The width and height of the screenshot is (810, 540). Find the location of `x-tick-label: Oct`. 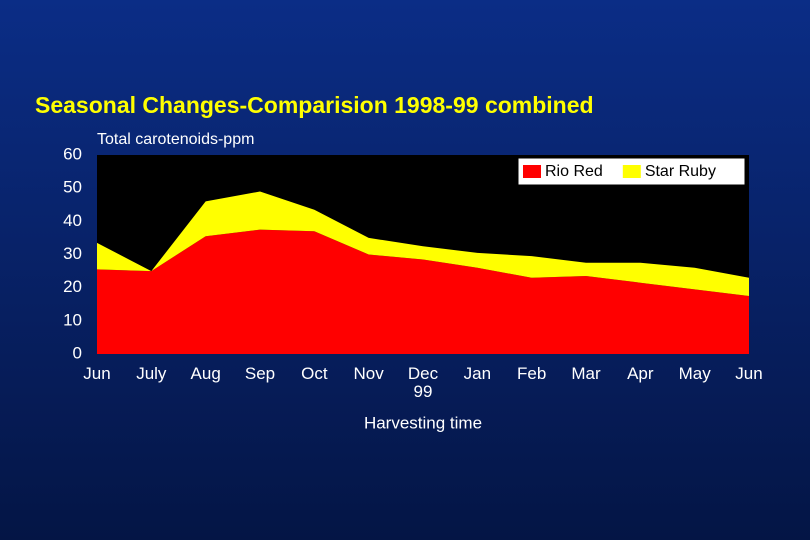

x-tick-label: Oct is located at coordinates (314, 373).